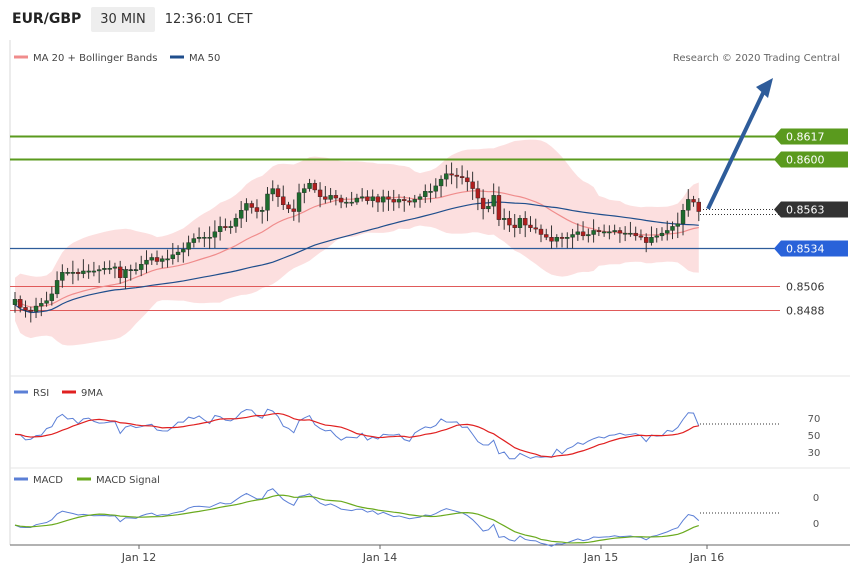 The height and width of the screenshot is (576, 850). Describe the element at coordinates (92, 393) in the screenshot. I see `rsi-ma-legend-label: 9MA` at that location.